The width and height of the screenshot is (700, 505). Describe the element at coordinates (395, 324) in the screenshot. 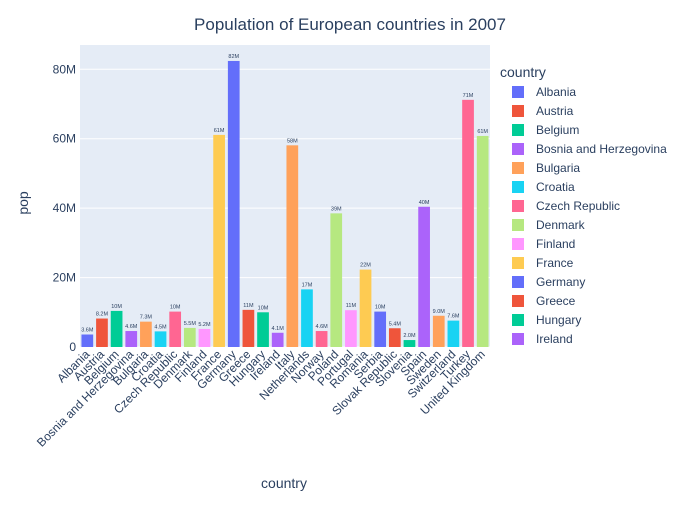

I see `bar-data-label: 5.4M` at that location.